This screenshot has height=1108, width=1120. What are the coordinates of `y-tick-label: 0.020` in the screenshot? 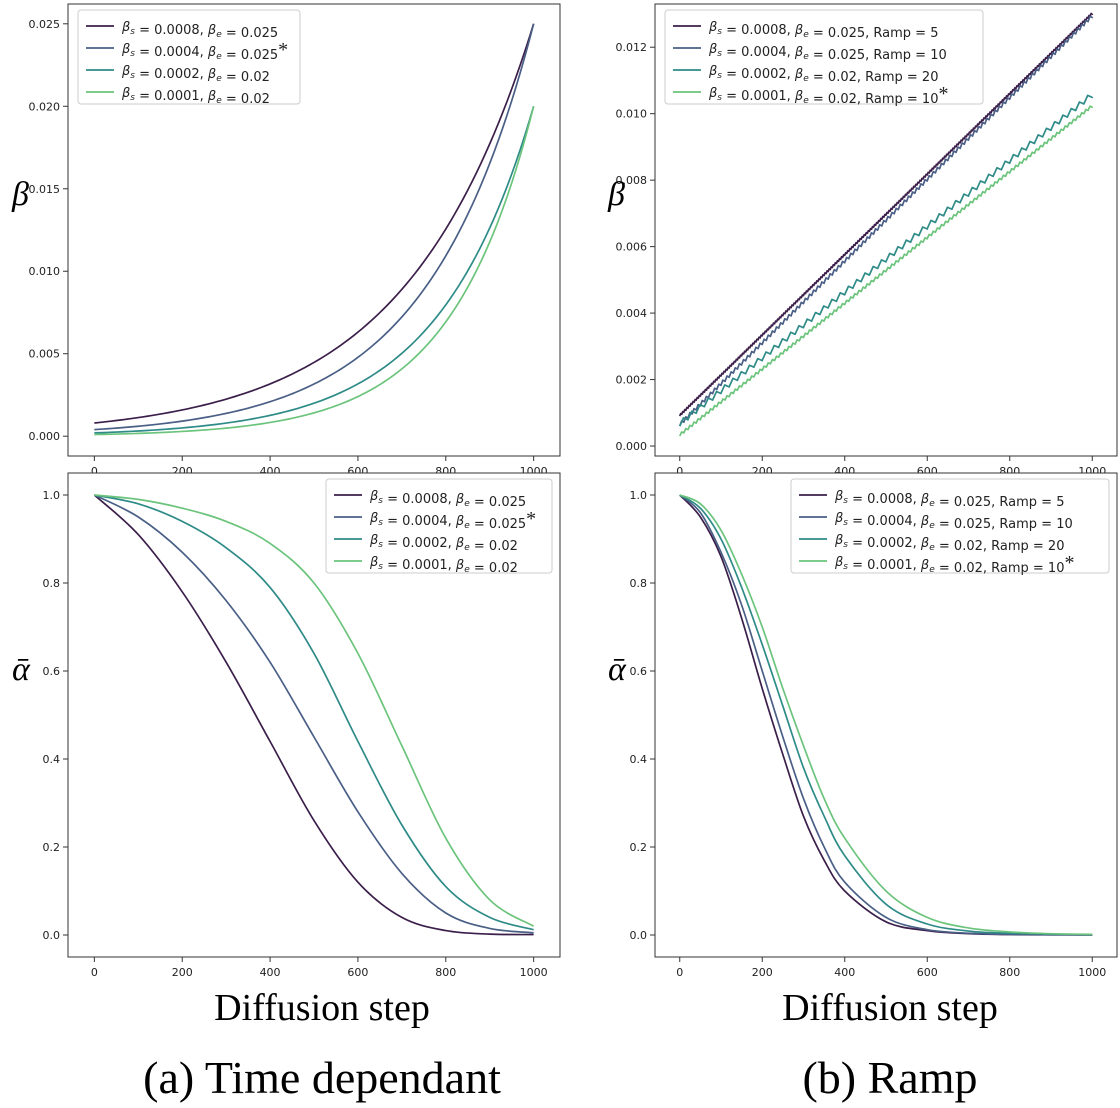 It's located at (45, 106).